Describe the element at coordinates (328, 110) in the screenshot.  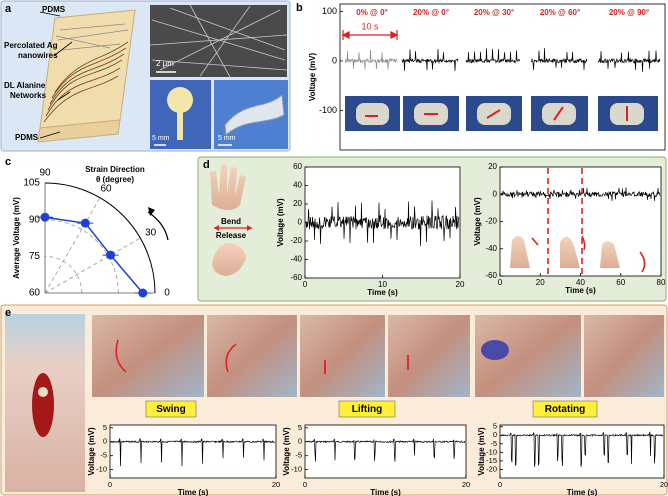
I see `y-tick-label: -100` at that location.